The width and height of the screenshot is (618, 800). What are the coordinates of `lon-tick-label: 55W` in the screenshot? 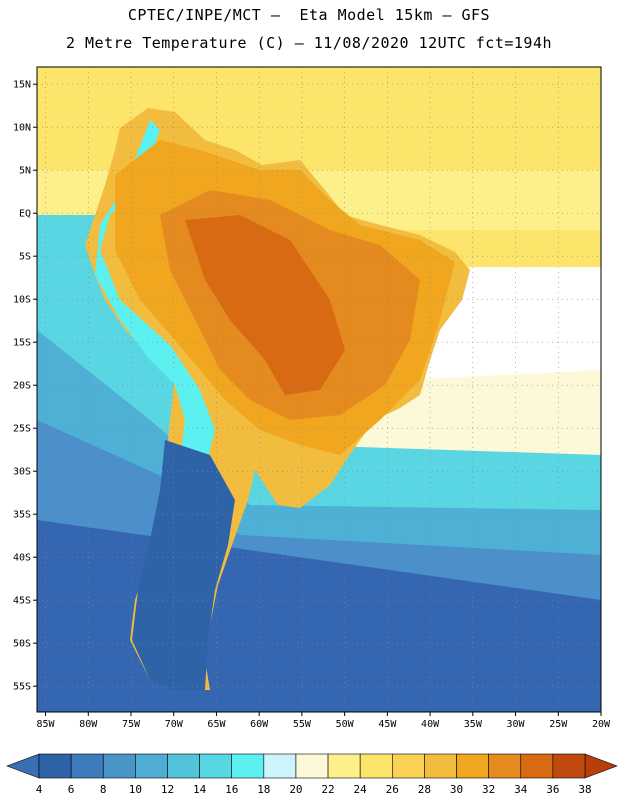 It's located at (302, 724).